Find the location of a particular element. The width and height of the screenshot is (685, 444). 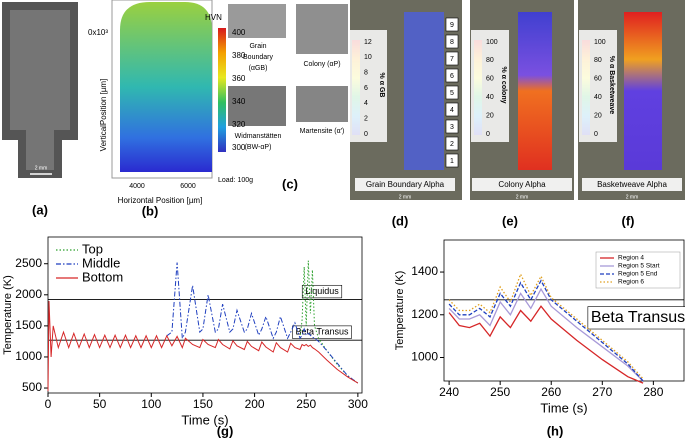

panel-label: (g) is located at coordinates (225, 430).